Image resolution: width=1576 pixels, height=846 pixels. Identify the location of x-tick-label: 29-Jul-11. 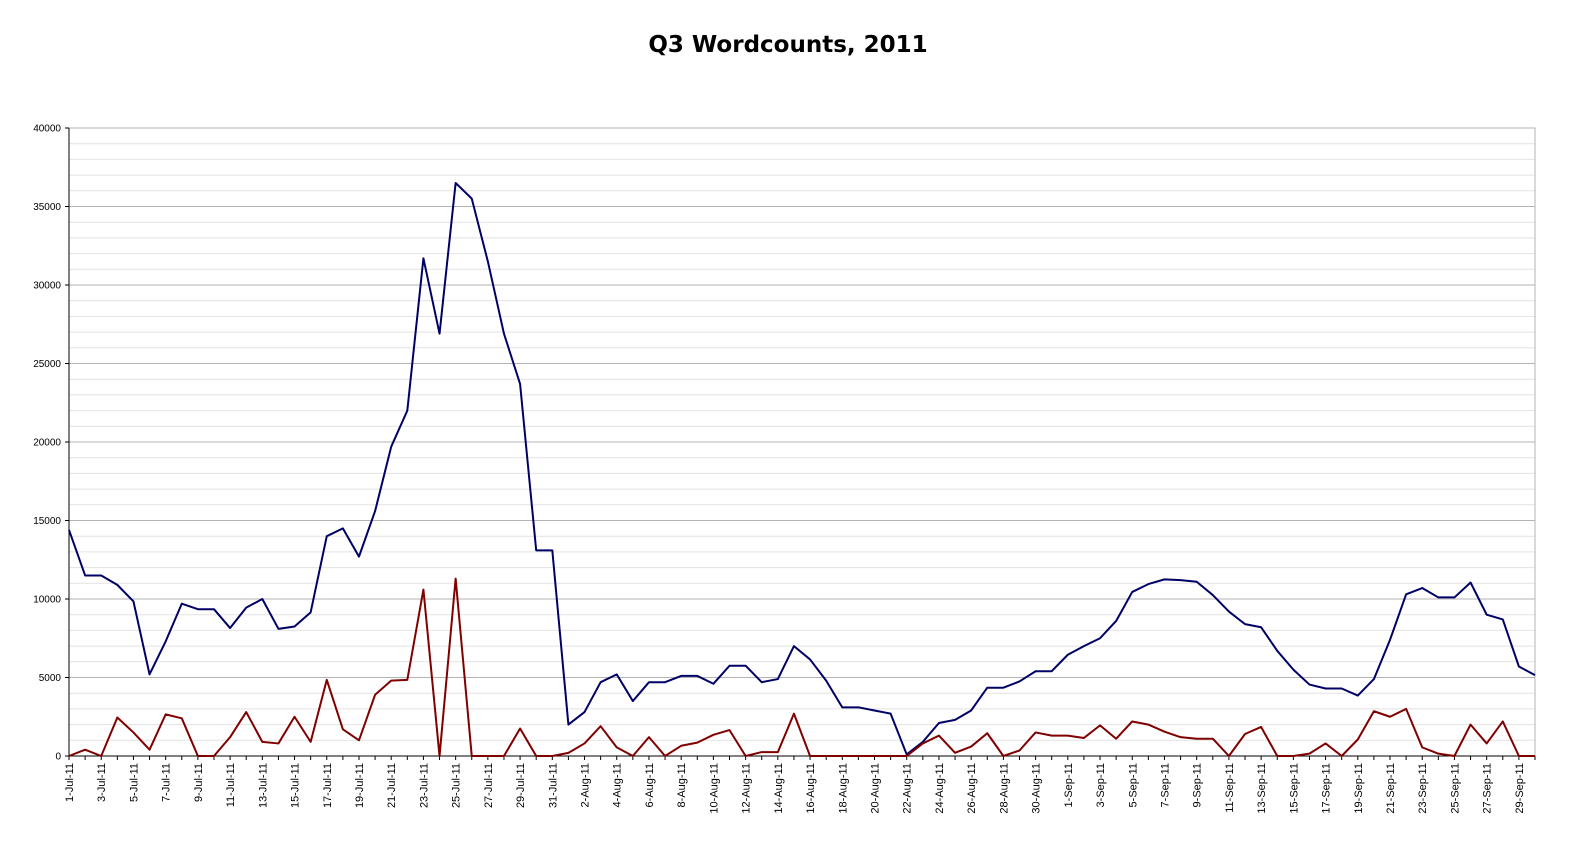
(521, 785).